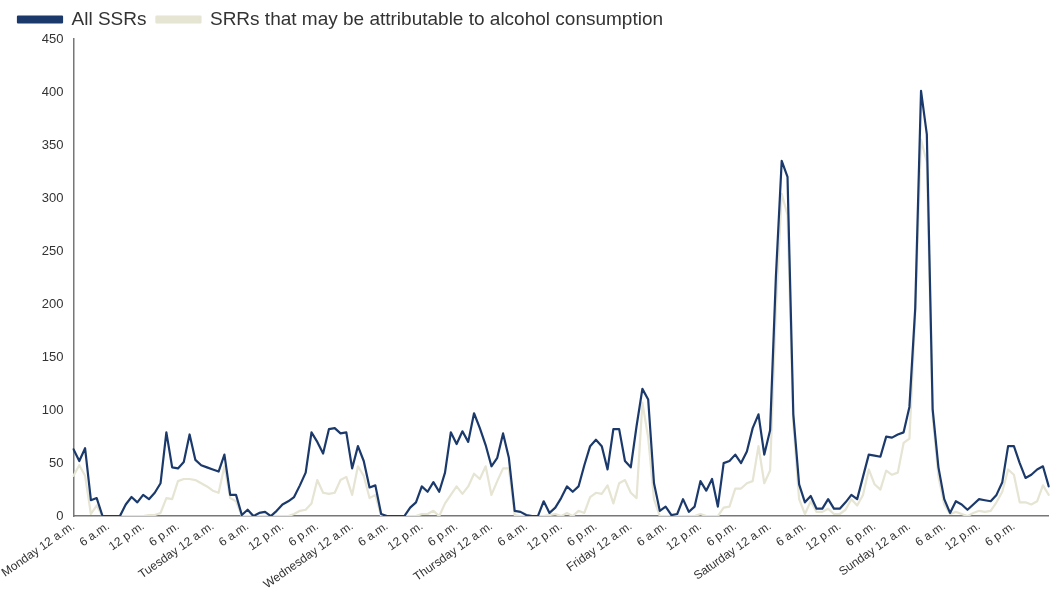  Describe the element at coordinates (52, 409) in the screenshot. I see `y-tick-label: 100` at that location.